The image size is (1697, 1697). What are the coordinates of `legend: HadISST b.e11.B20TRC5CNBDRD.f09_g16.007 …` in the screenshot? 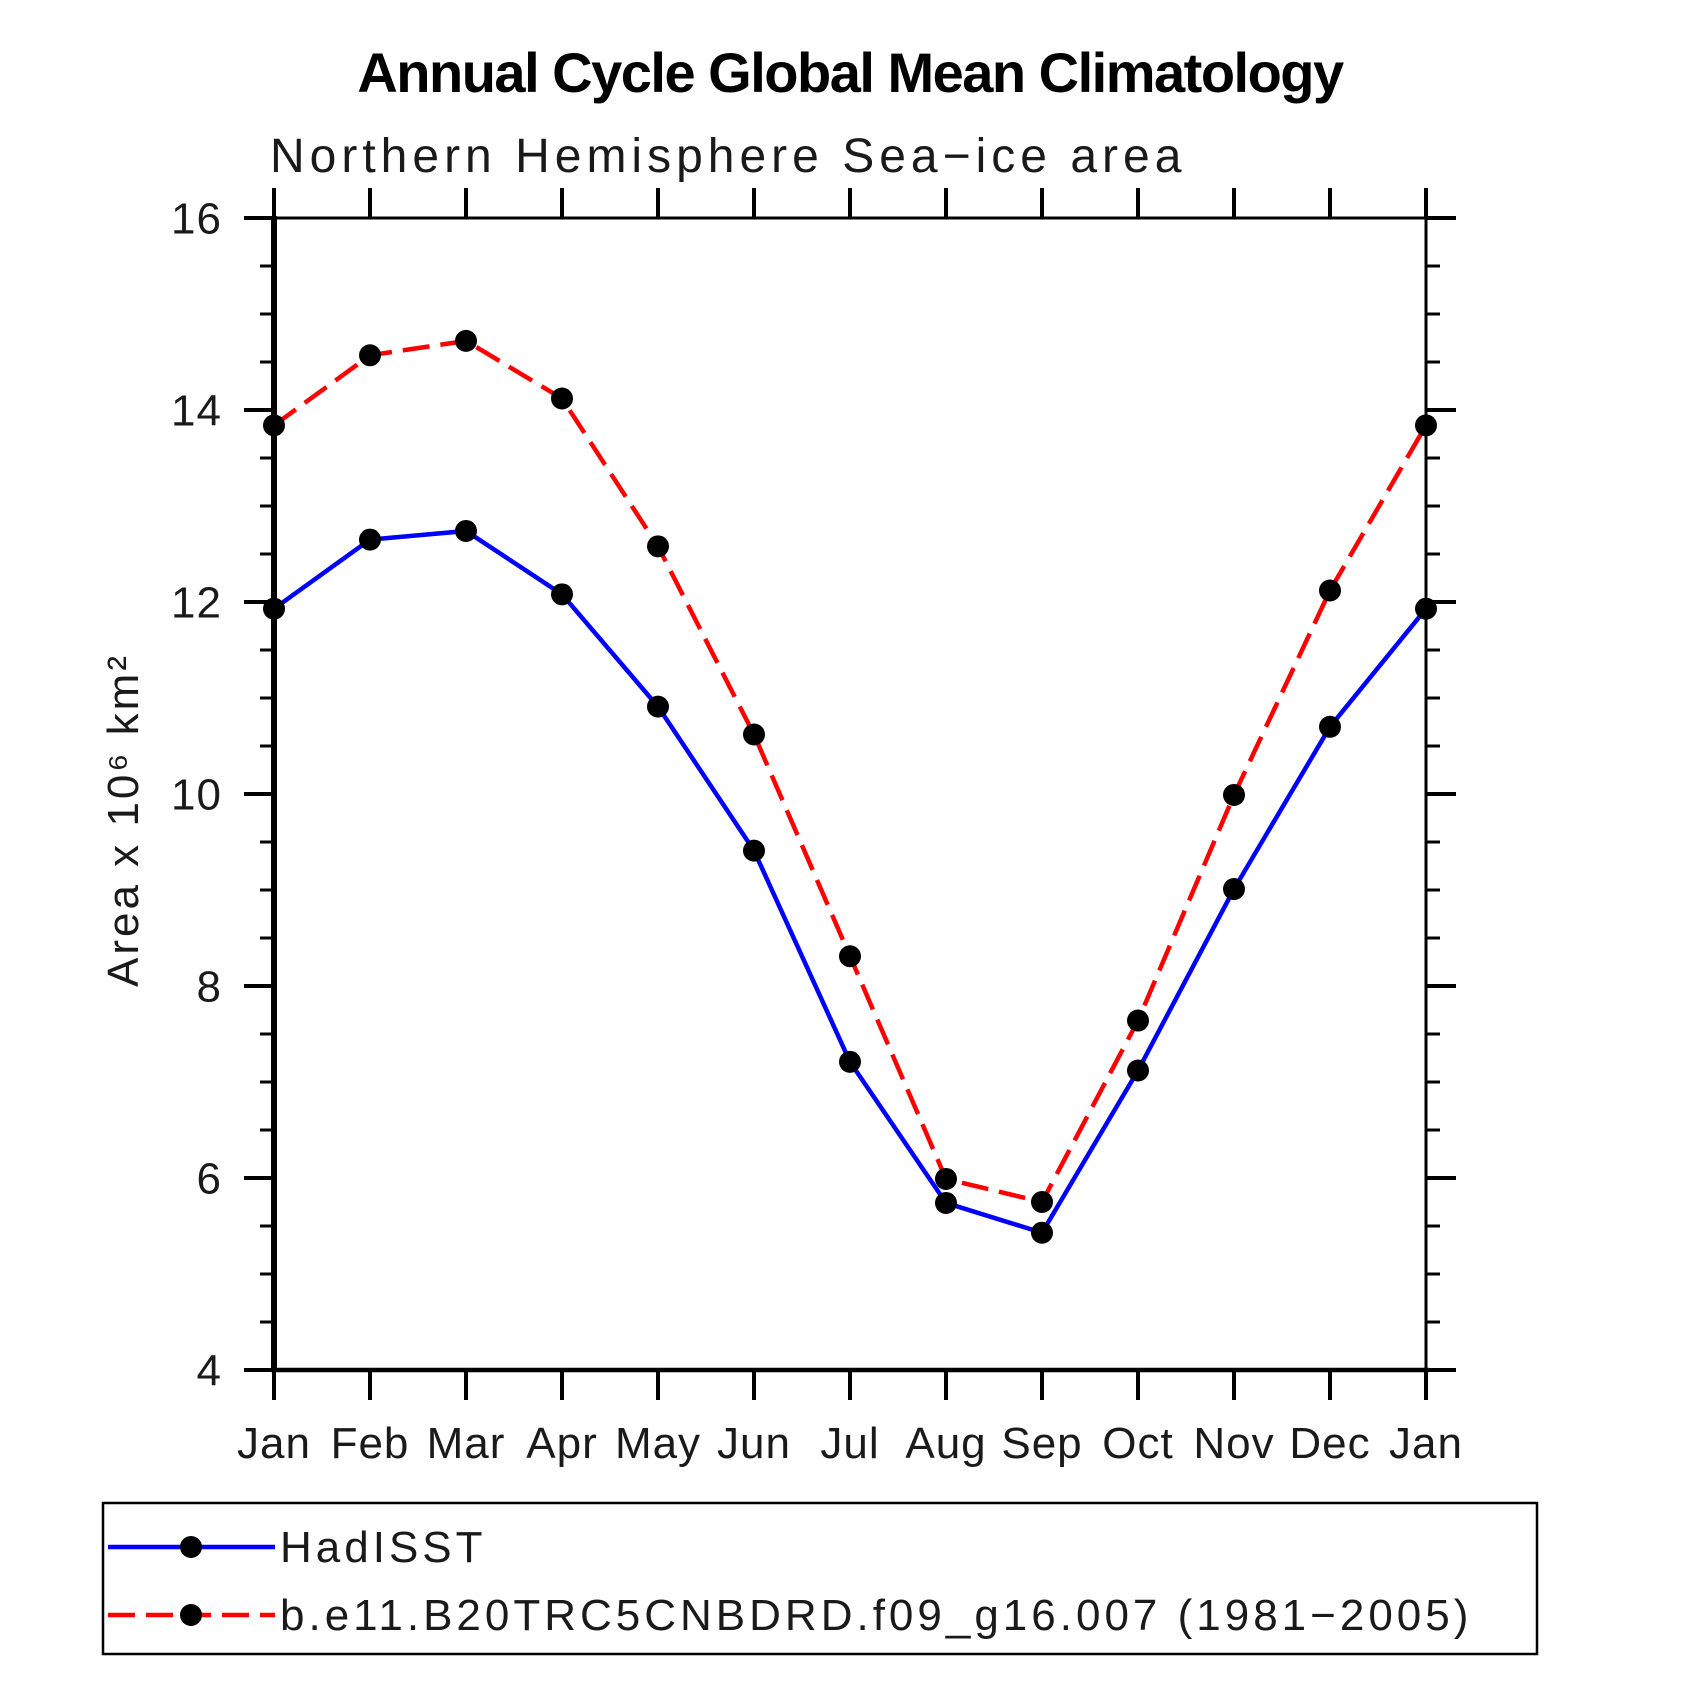 It's located at (820, 1578).